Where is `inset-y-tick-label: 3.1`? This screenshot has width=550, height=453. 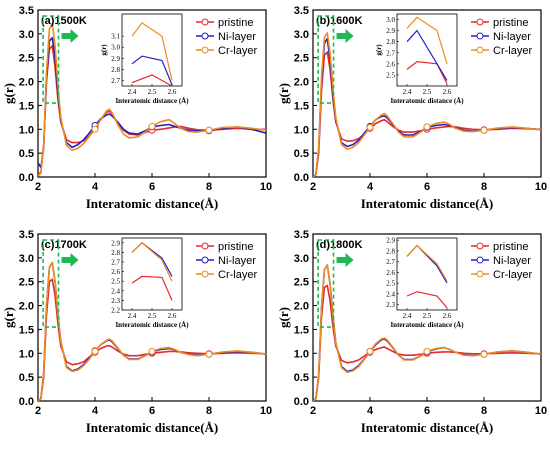
inset-y-tick-label: 3.1 is located at coordinates (115, 37).